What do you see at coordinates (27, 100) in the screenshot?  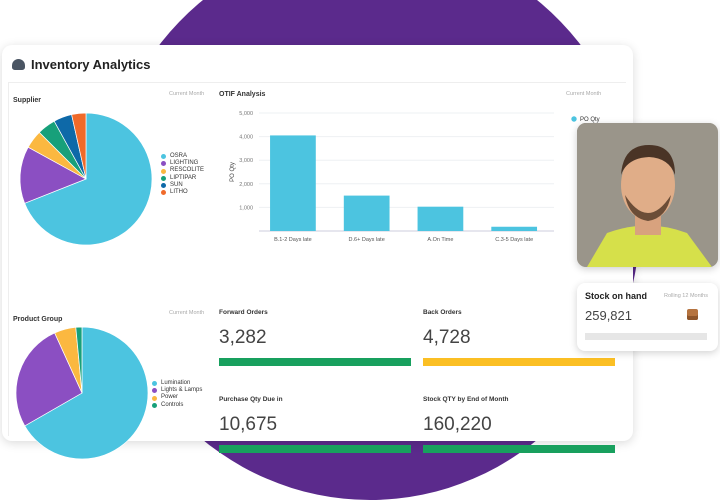 I see `supplier-title: Supplier` at bounding box center [27, 100].